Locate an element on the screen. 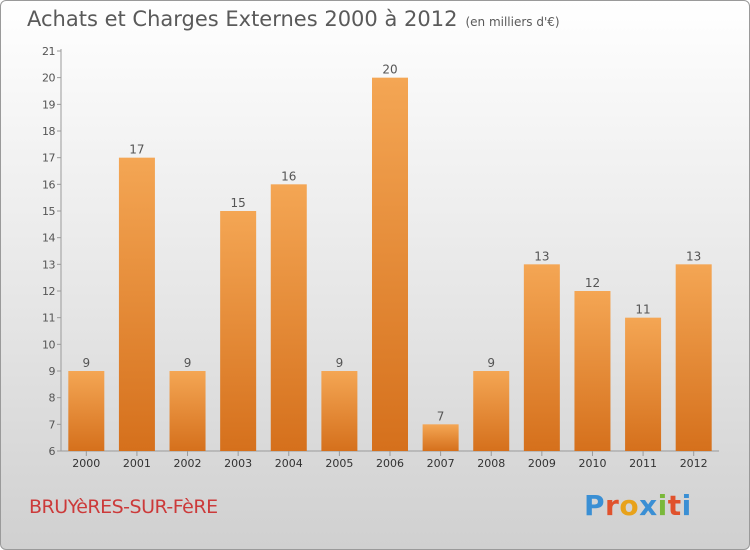 Image resolution: width=750 pixels, height=550 pixels. logo-letter: x is located at coordinates (648, 505).